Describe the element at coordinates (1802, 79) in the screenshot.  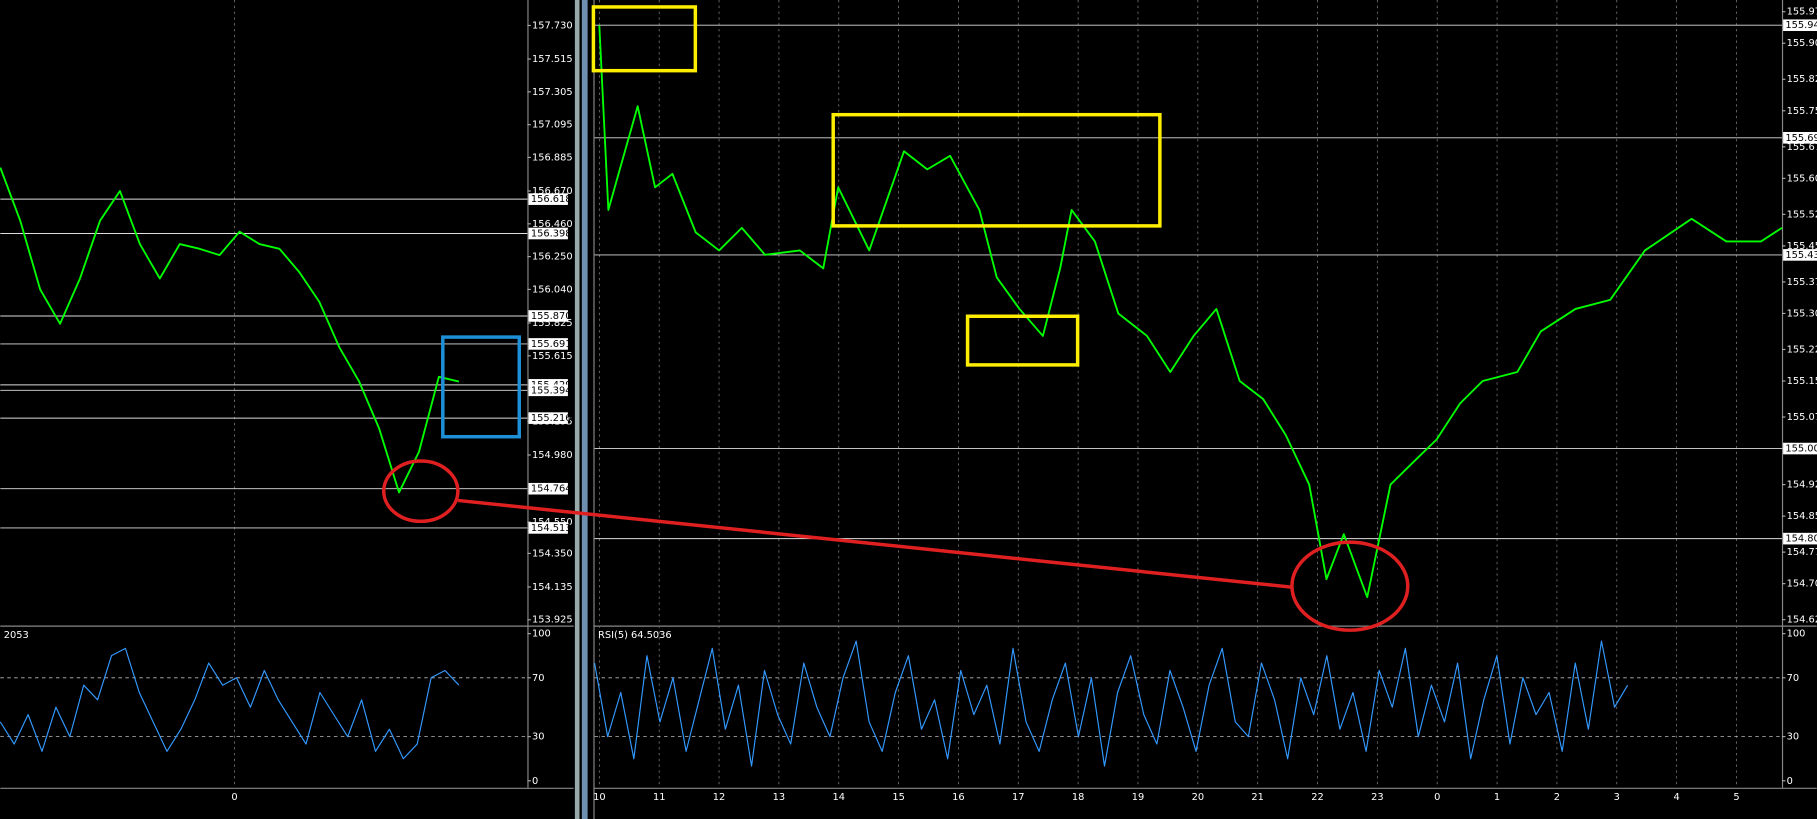
I see `y-tick-label: 155.82` at that location.